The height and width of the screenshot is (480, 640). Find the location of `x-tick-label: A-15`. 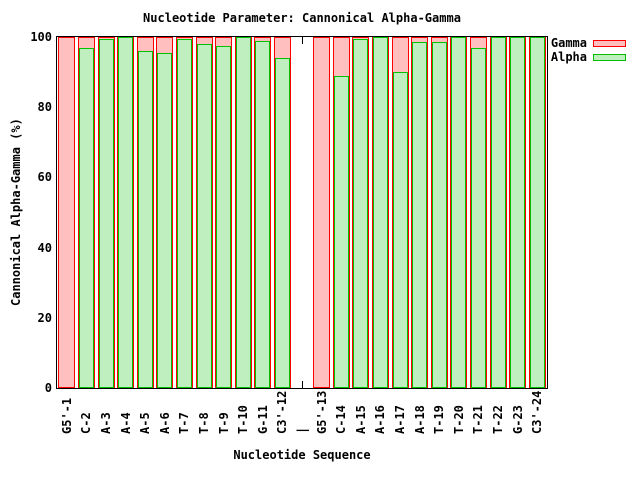

x-tick-label: A-15 is located at coordinates (360, 419).